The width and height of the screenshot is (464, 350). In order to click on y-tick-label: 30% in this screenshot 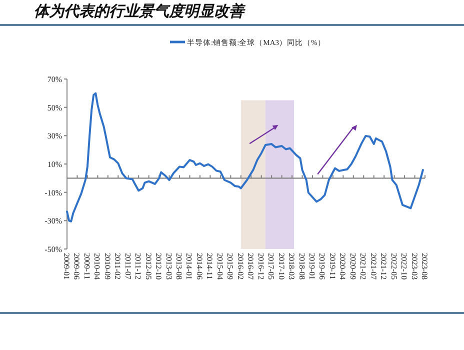, I will do `click(54, 136)`.